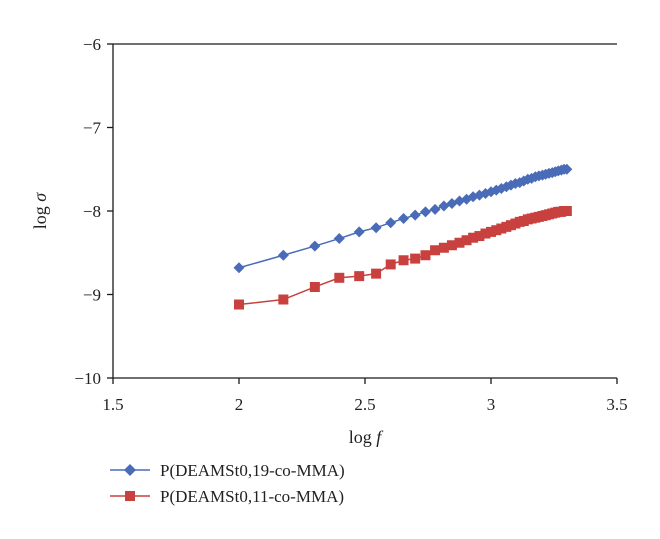 The height and width of the screenshot is (539, 660). I want to click on y-axis-title-var: σ, so click(40, 197).